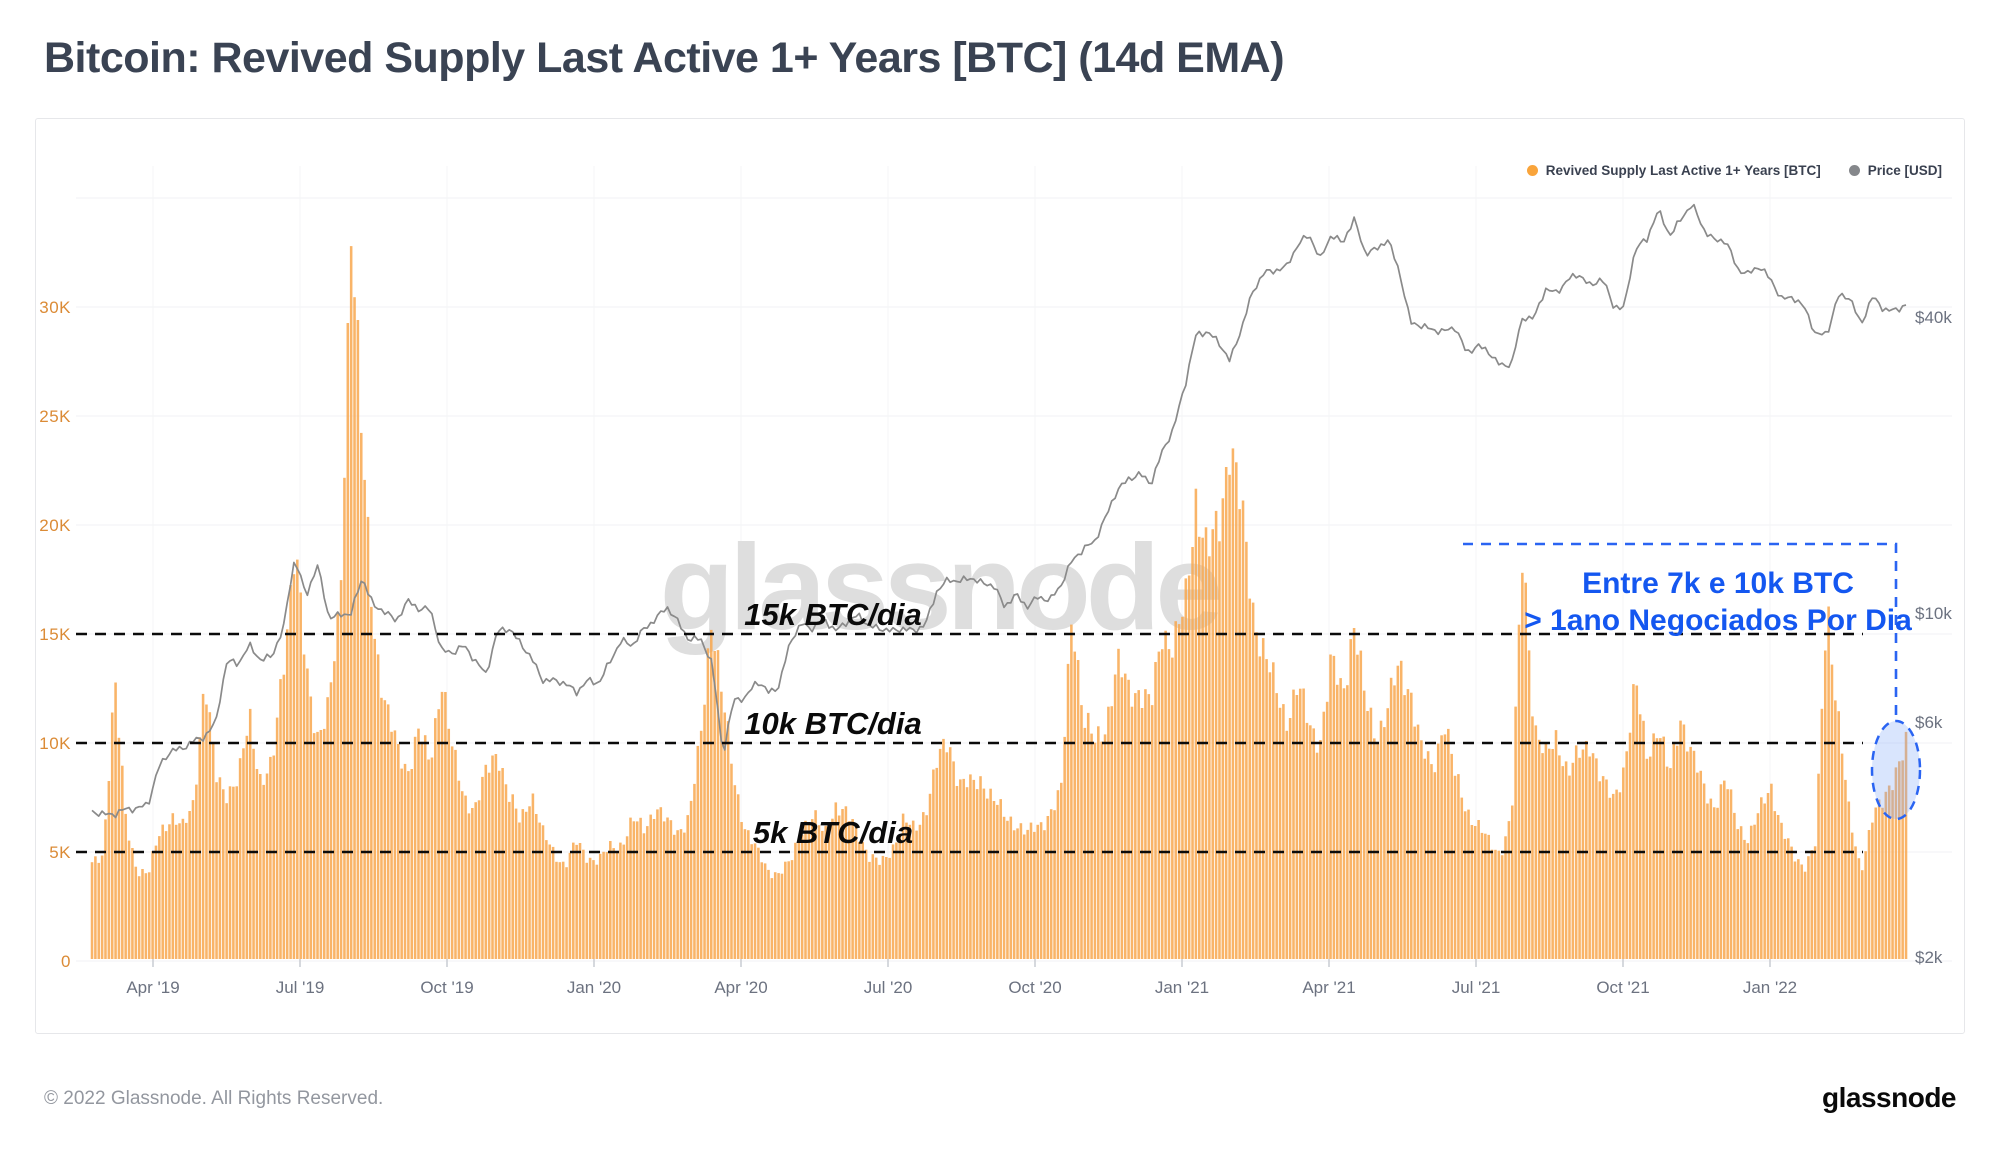 Image resolution: width=2000 pixels, height=1152 pixels. Describe the element at coordinates (833, 832) in the screenshot. I see `threshold-label: 5k BTC/dia` at that location.